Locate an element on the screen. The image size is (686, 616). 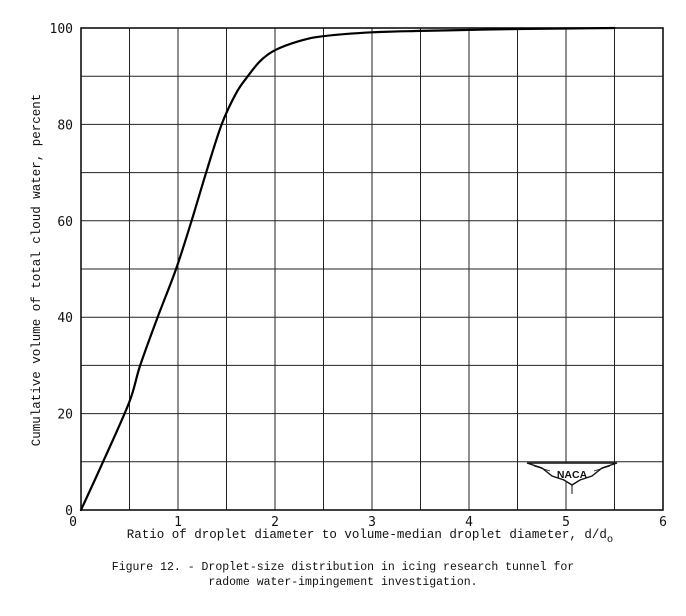
y-tick-label: 0 is located at coordinates (69, 511).